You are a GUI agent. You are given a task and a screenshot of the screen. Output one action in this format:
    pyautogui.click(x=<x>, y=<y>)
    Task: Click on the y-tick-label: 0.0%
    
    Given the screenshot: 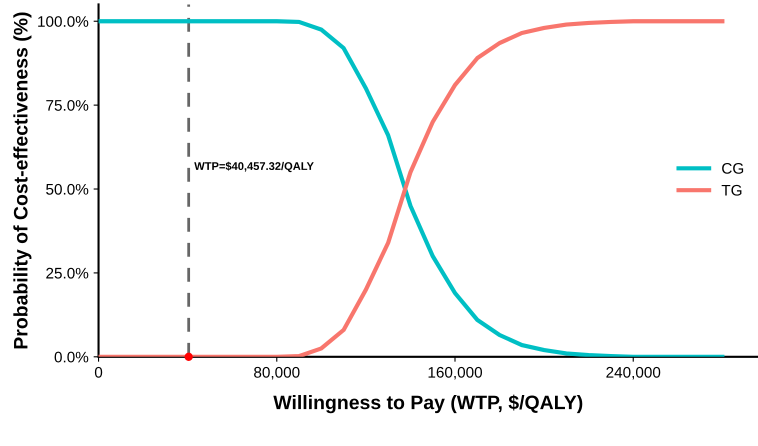 What is the action you would take?
    pyautogui.click(x=71, y=357)
    